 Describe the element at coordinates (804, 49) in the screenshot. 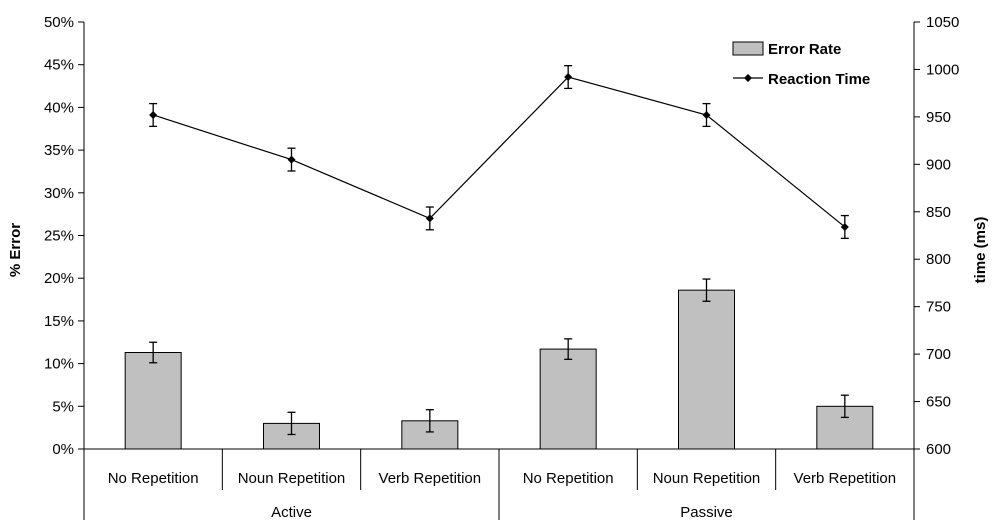

I see `legend-error-rate-label: Error Rate` at that location.